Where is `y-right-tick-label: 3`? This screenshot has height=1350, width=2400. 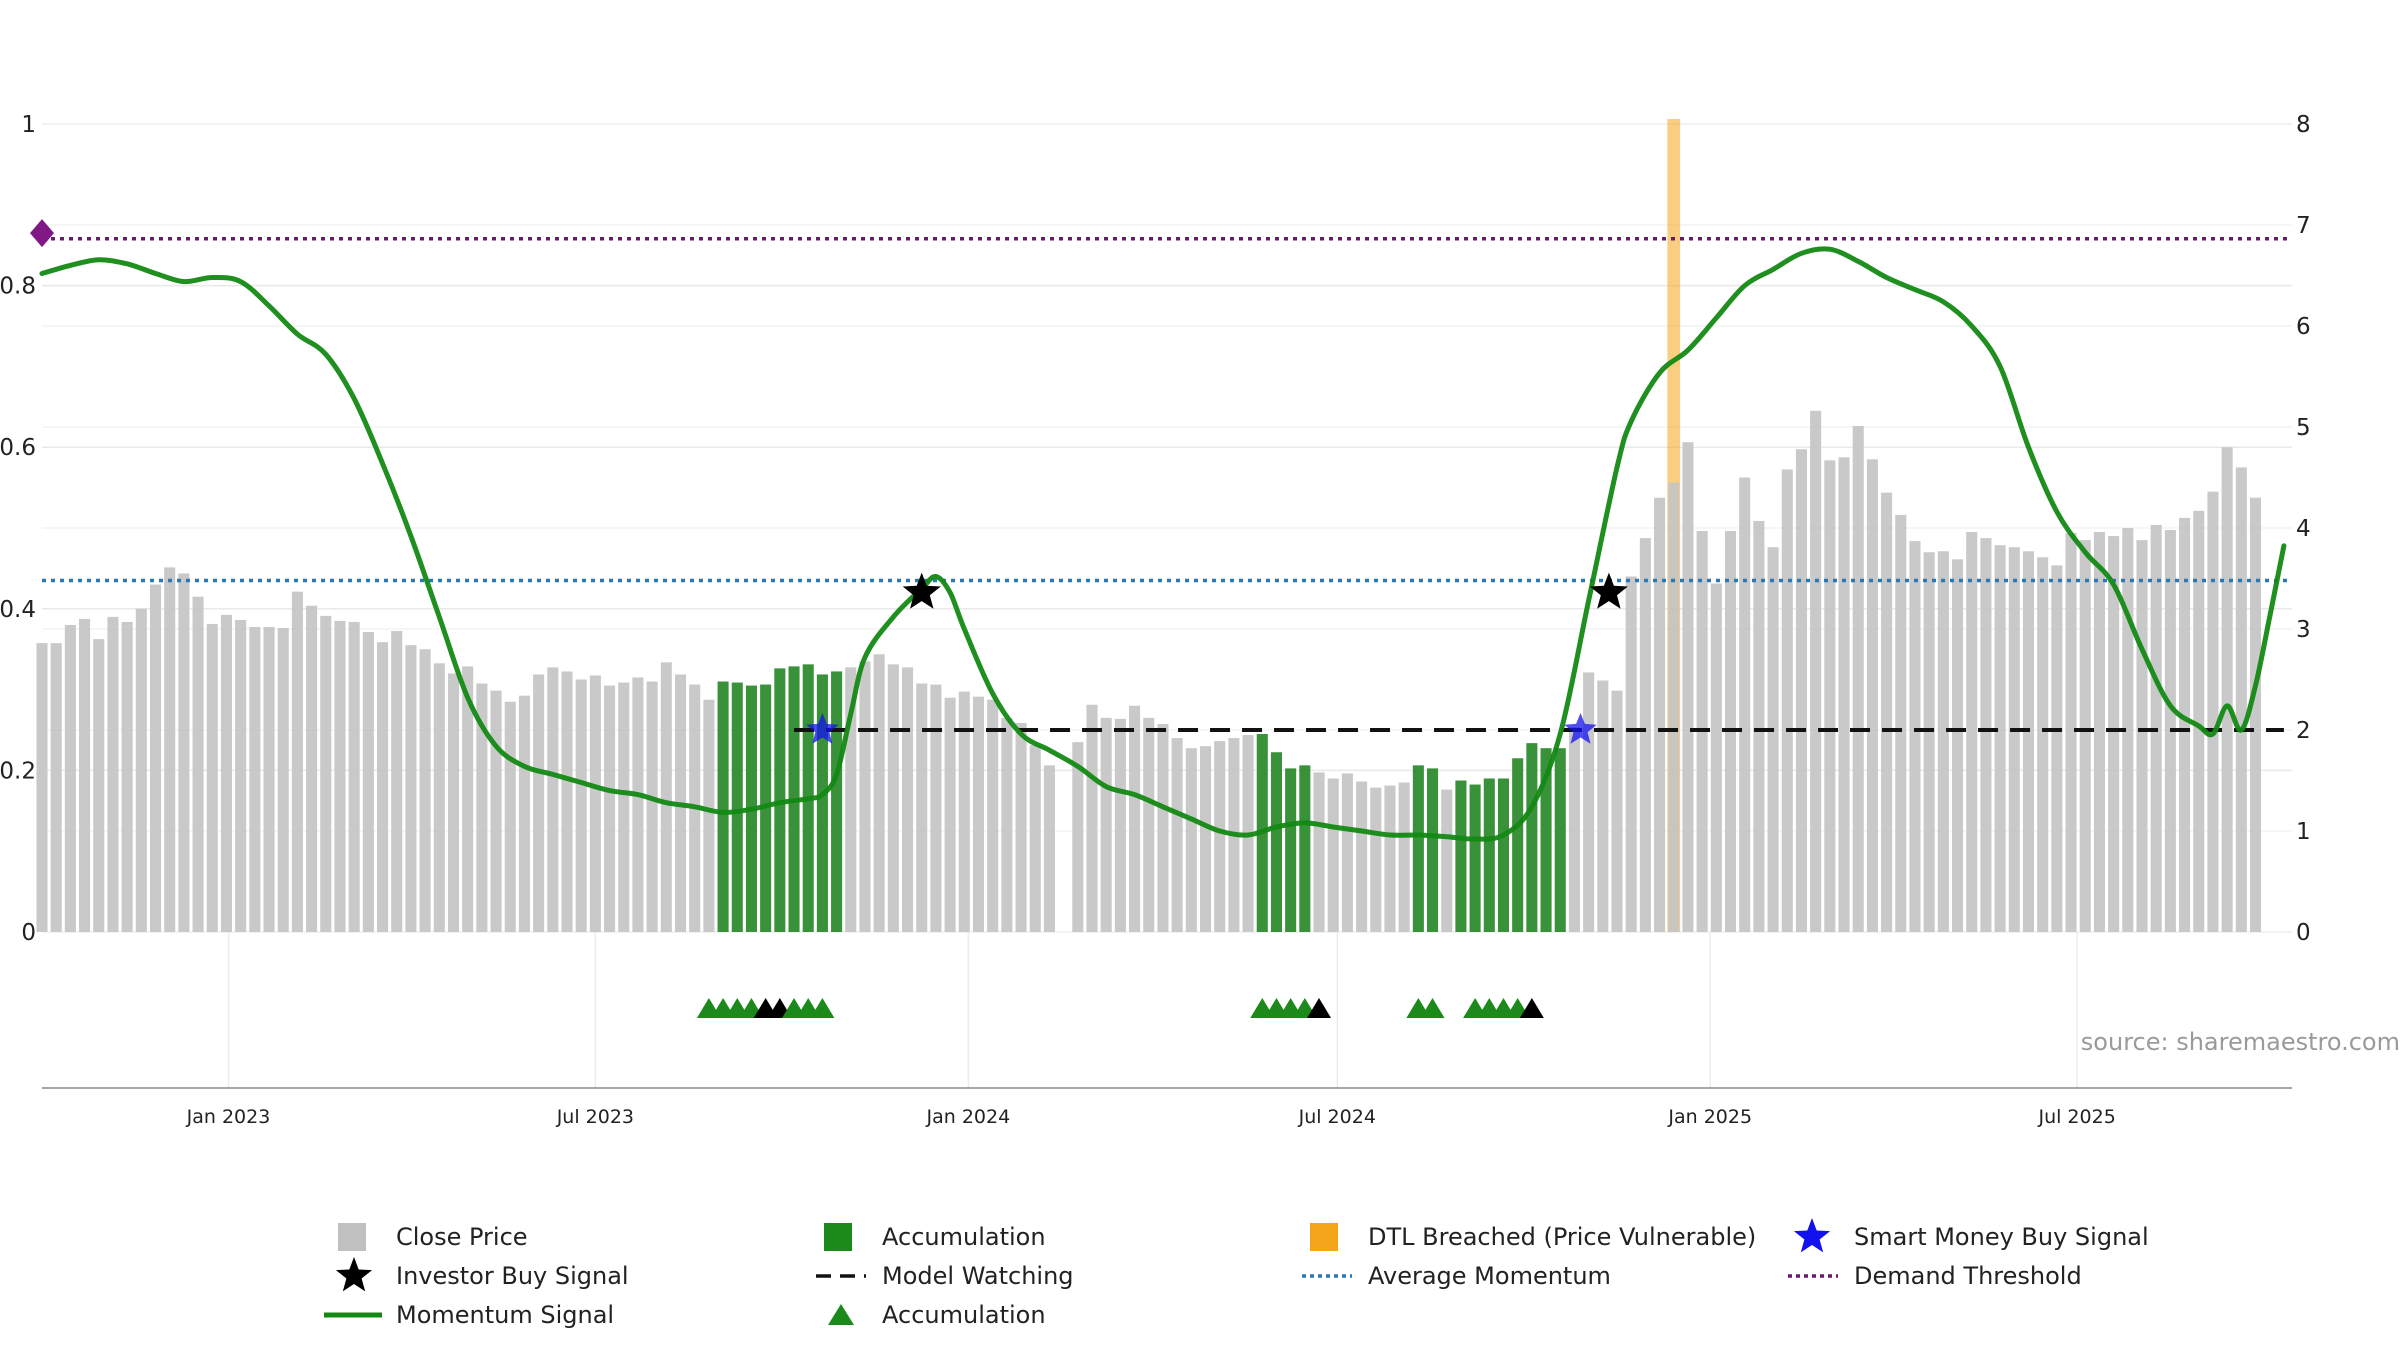 y-right-tick-label: 3 is located at coordinates (2303, 630).